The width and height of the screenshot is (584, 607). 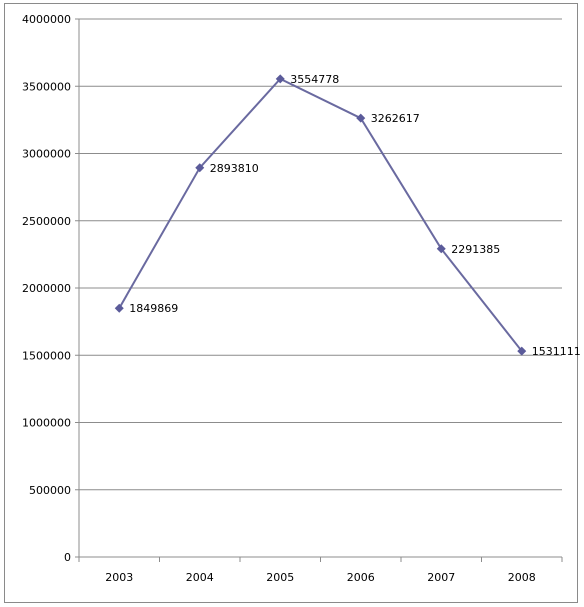 I want to click on y-tick-label: 2500000, so click(x=46, y=221).